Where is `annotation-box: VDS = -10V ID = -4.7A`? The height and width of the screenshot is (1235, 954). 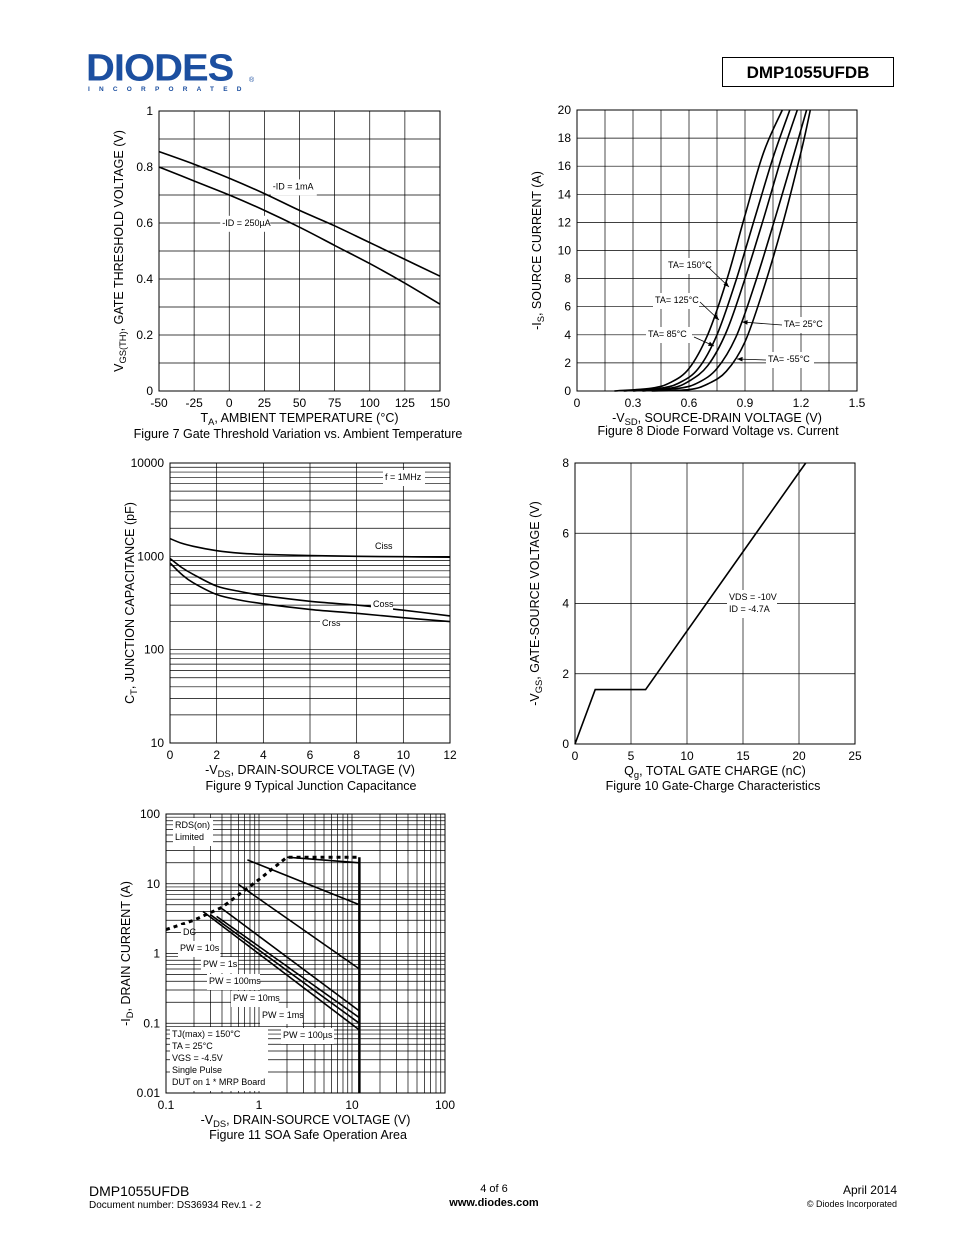 annotation-box: VDS = -10V ID = -4.7A is located at coordinates (752, 604).